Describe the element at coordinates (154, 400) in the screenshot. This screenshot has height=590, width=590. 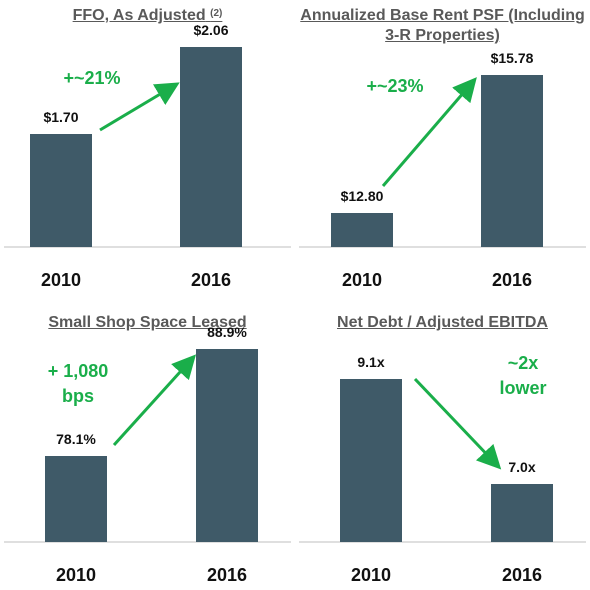
I see `trend-arrow-shop` at that location.